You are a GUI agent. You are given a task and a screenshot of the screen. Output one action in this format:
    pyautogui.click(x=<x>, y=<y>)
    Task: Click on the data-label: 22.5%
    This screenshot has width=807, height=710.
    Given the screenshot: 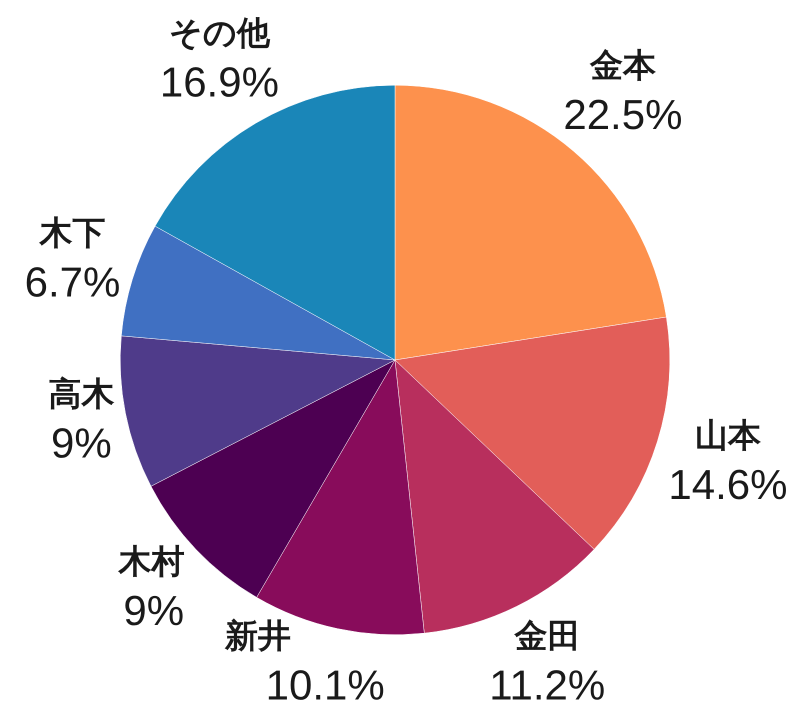 What is the action you would take?
    pyautogui.click(x=622, y=114)
    